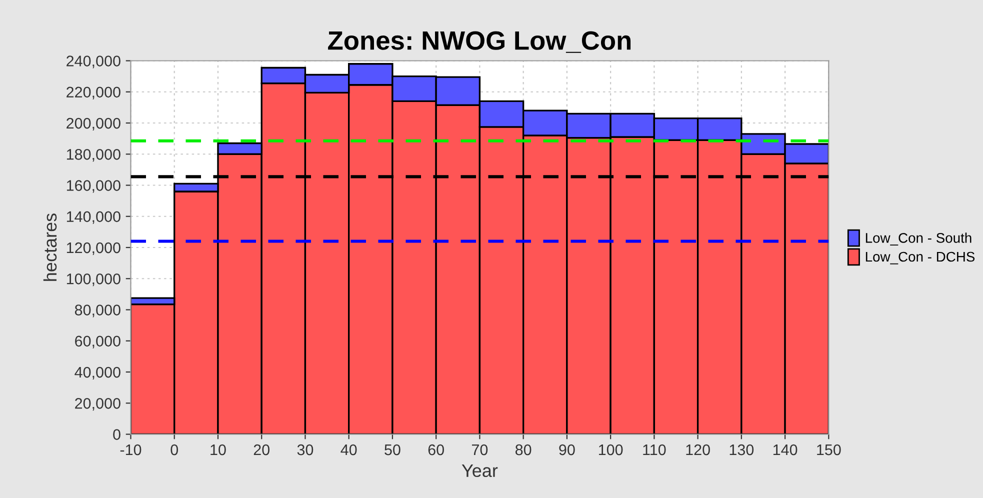  I want to click on y-tick-label: 60,000, so click(97, 342).